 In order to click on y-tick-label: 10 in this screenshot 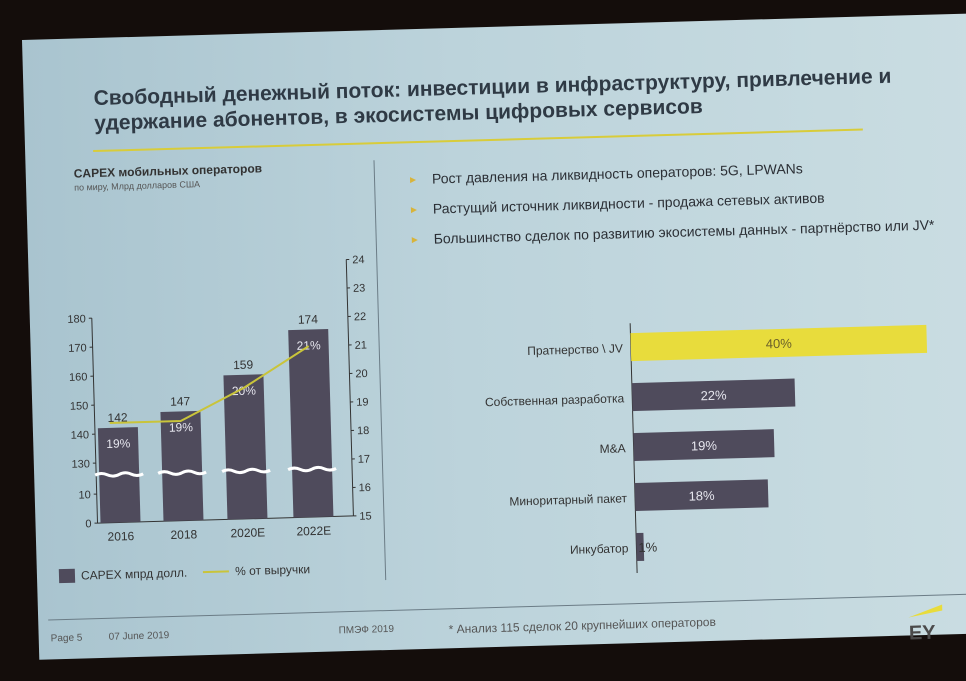, I will do `click(84, 495)`.